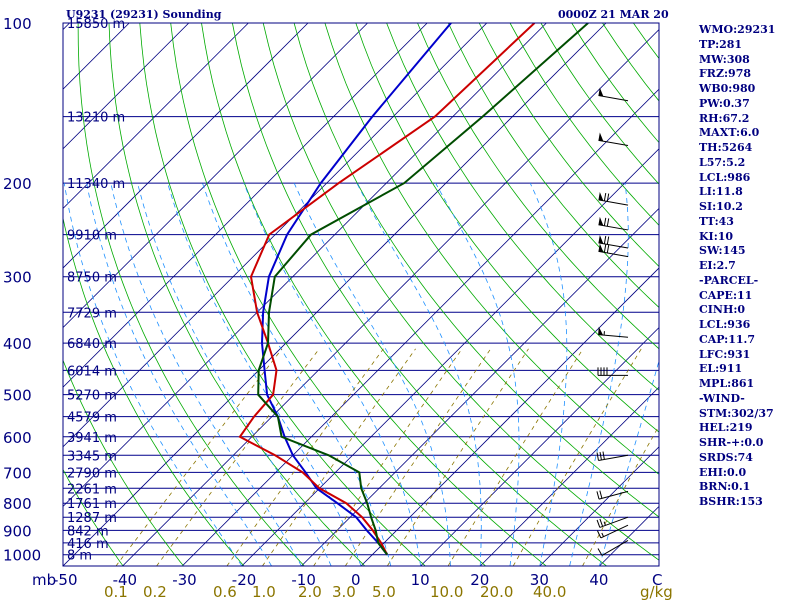  What do you see at coordinates (722, 398) in the screenshot?
I see `index-item: -WIND-` at bounding box center [722, 398].